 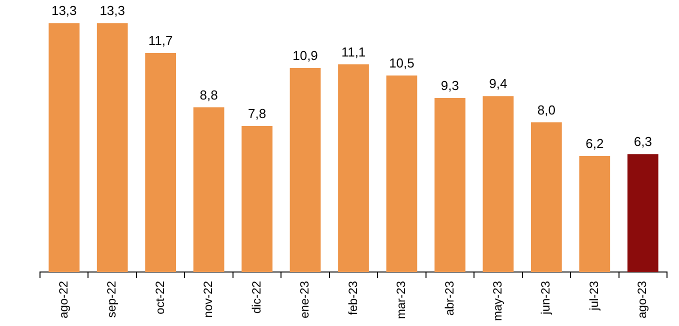 What do you see at coordinates (208, 299) in the screenshot?
I see `x-tick-label: nov-22` at bounding box center [208, 299].